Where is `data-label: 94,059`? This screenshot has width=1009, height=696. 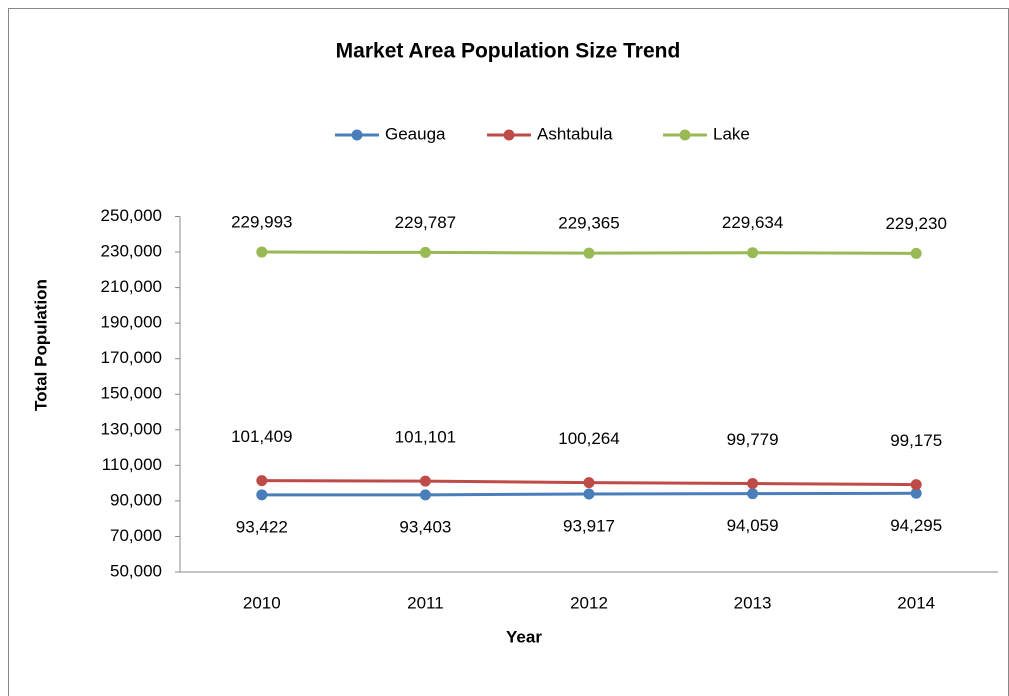
data-label: 94,059 is located at coordinates (753, 525).